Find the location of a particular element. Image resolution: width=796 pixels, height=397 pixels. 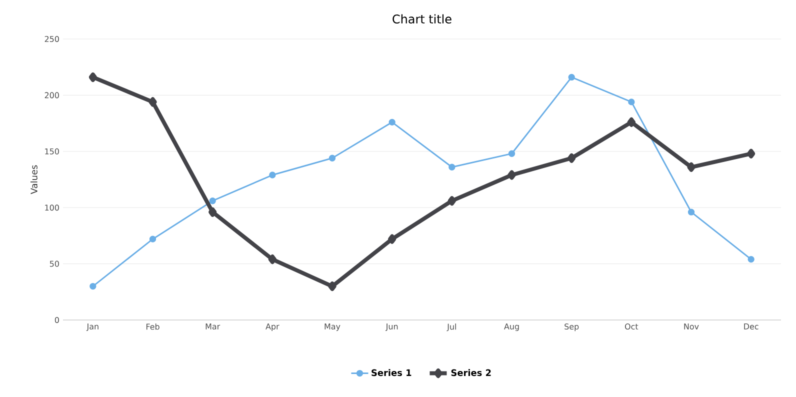

chart-title: Chart title is located at coordinates (422, 19).